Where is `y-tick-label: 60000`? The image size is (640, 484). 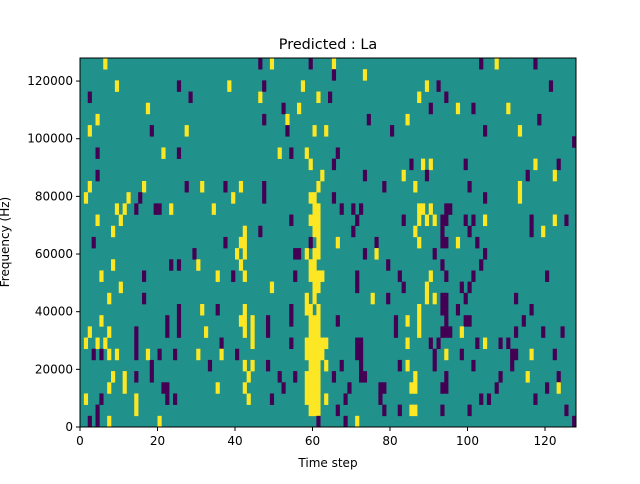 y-tick-label: 60000 is located at coordinates (54, 254).